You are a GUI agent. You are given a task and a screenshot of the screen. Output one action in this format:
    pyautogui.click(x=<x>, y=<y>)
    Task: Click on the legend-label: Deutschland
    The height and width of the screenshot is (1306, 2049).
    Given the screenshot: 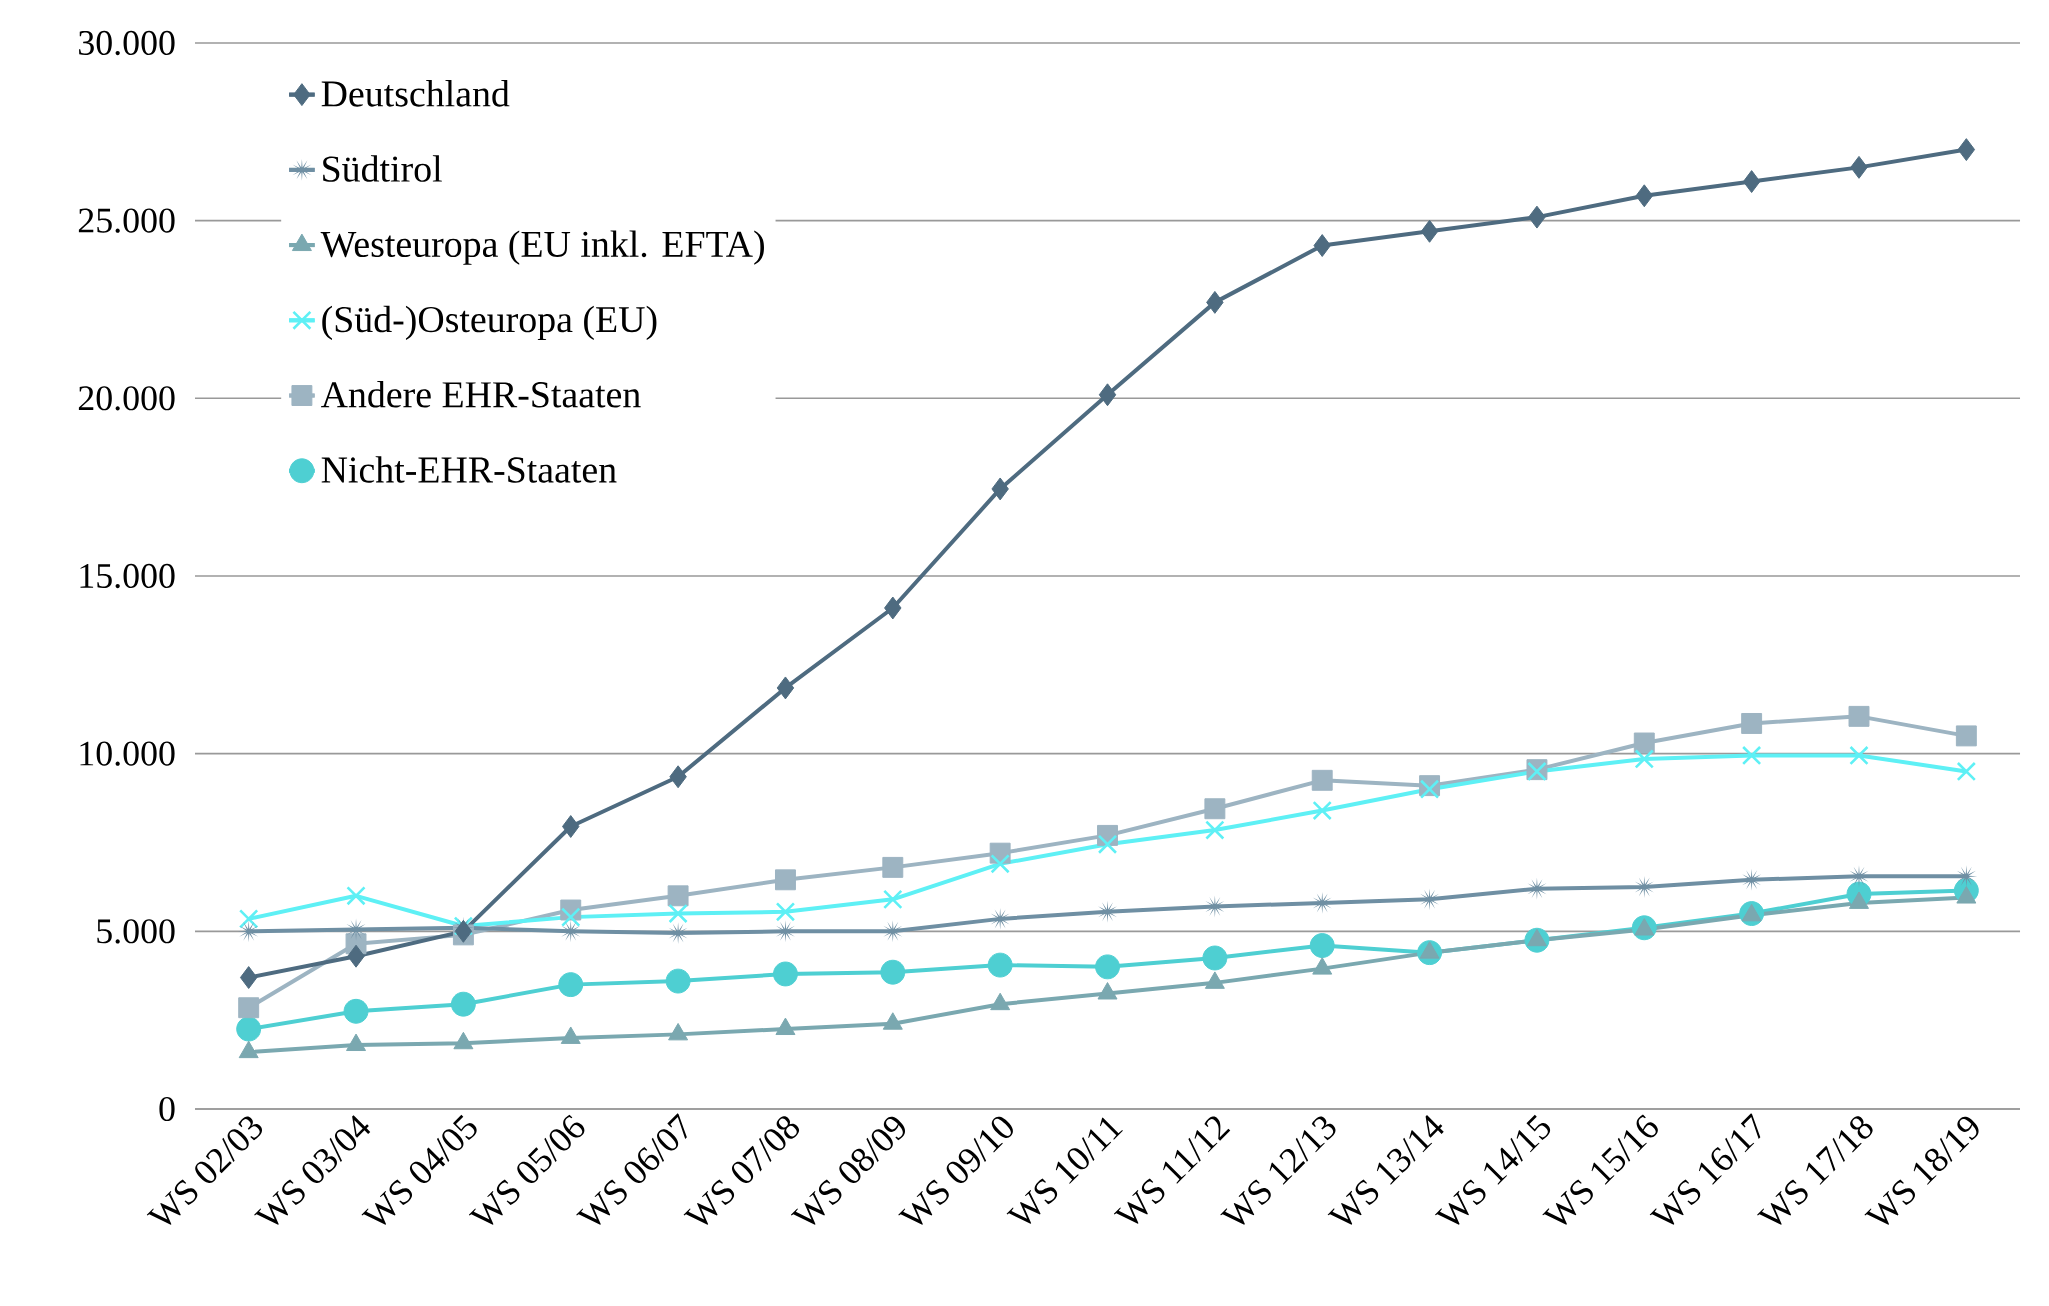 What is the action you would take?
    pyautogui.click(x=415, y=93)
    